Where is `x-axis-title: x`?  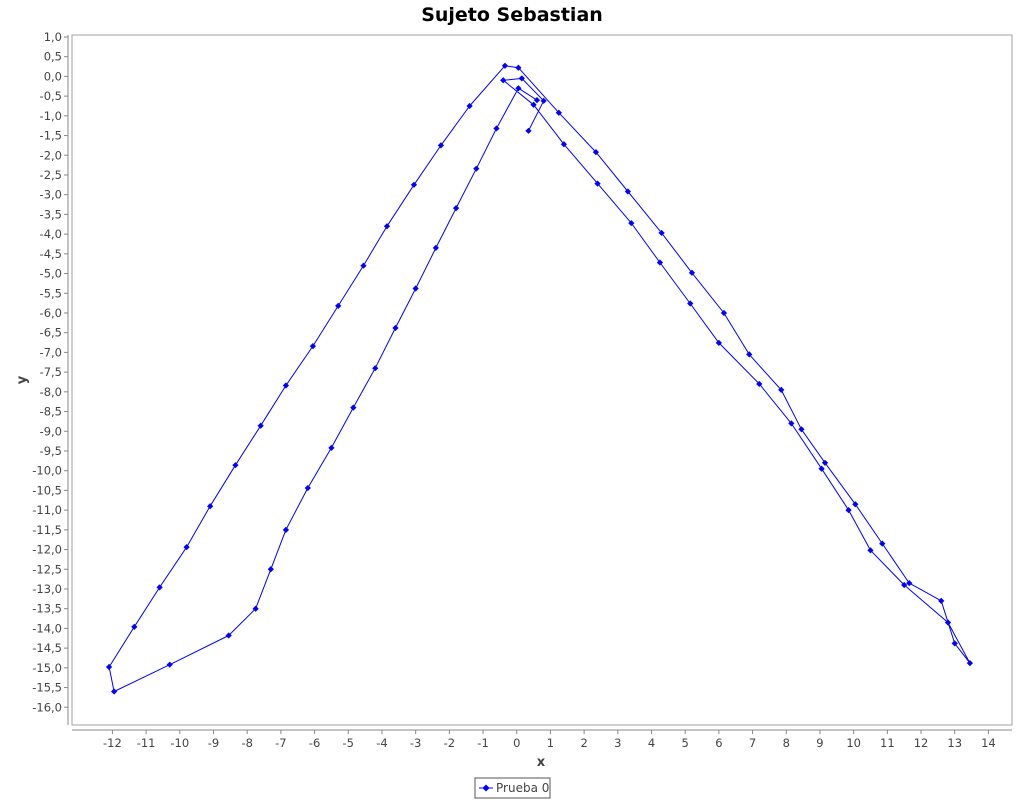
x-axis-title: x is located at coordinates (541, 762).